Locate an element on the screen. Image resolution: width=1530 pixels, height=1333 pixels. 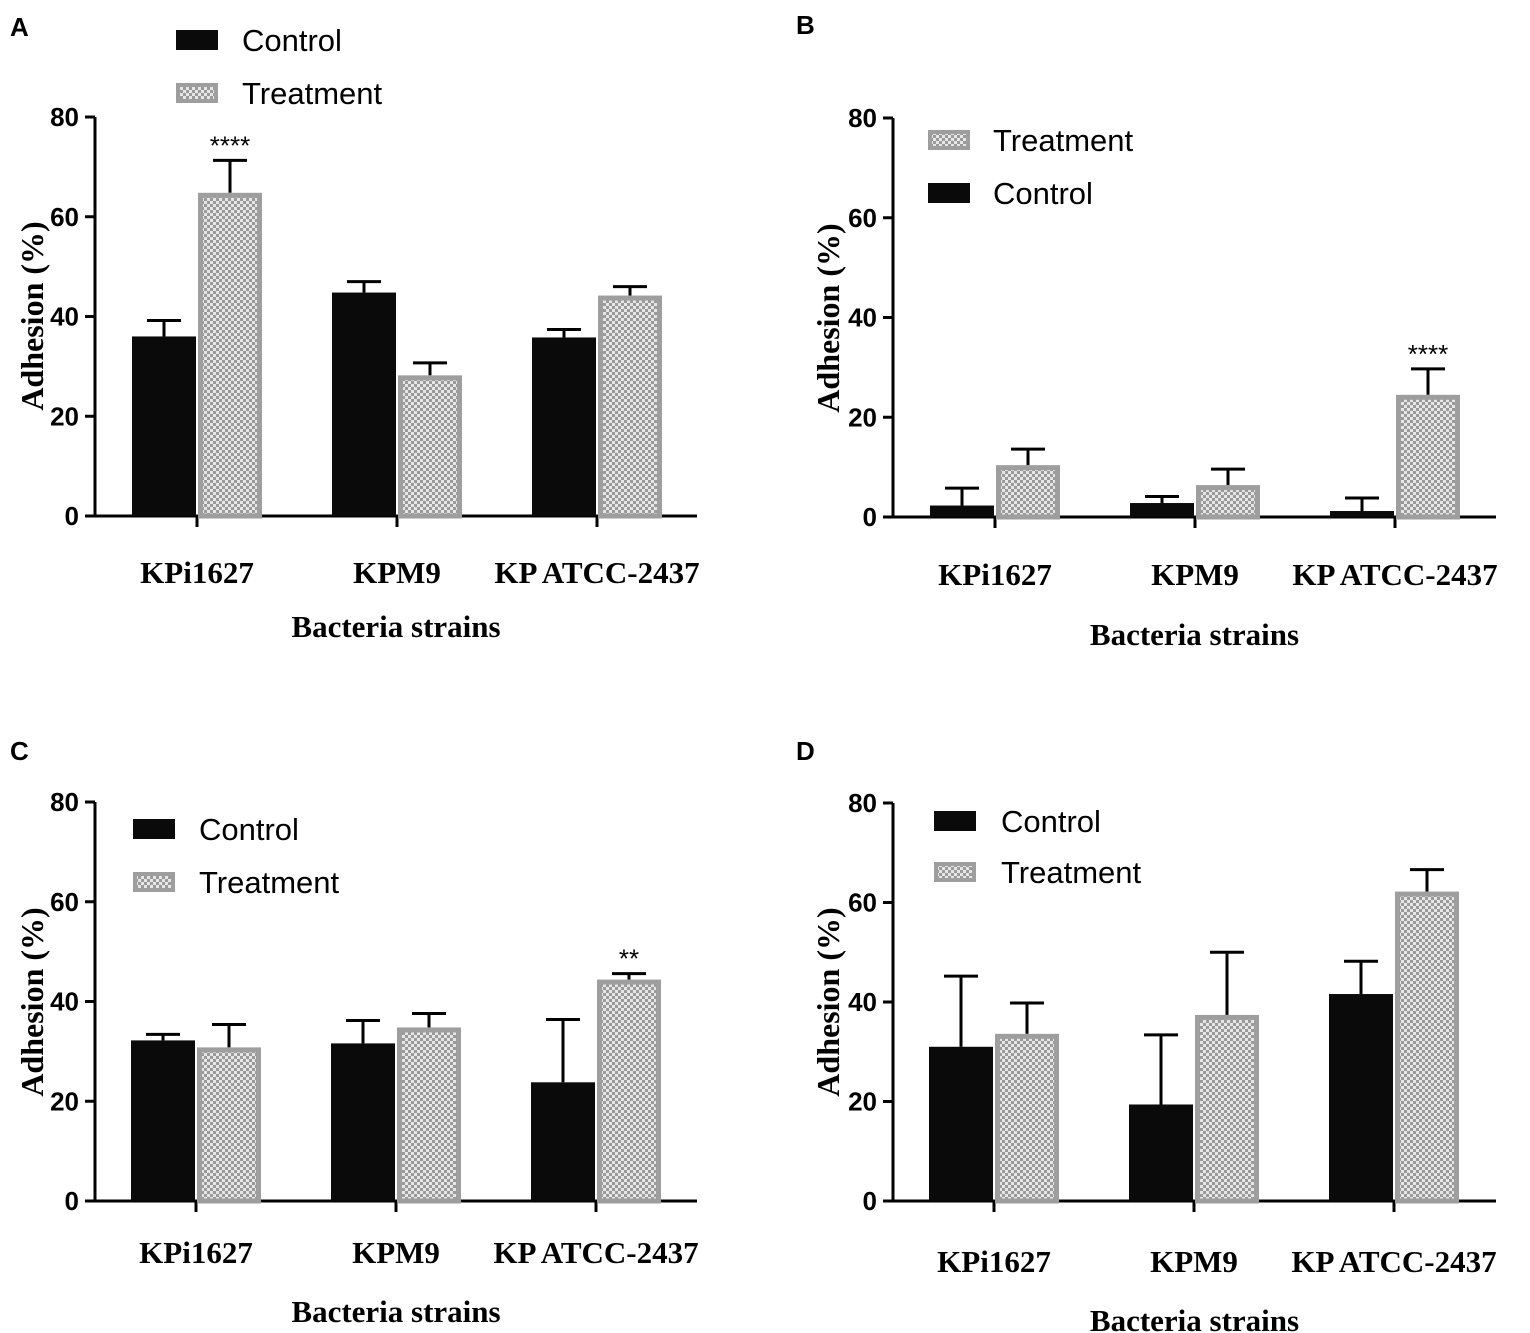
panel-letter: D is located at coordinates (805, 751).